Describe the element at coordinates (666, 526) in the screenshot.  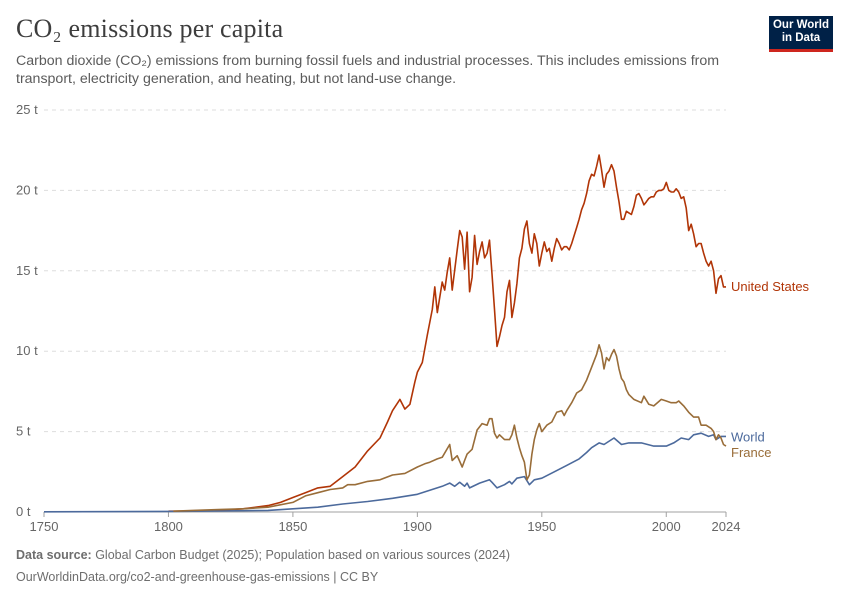
I see `x-tick-label: 2000` at that location.